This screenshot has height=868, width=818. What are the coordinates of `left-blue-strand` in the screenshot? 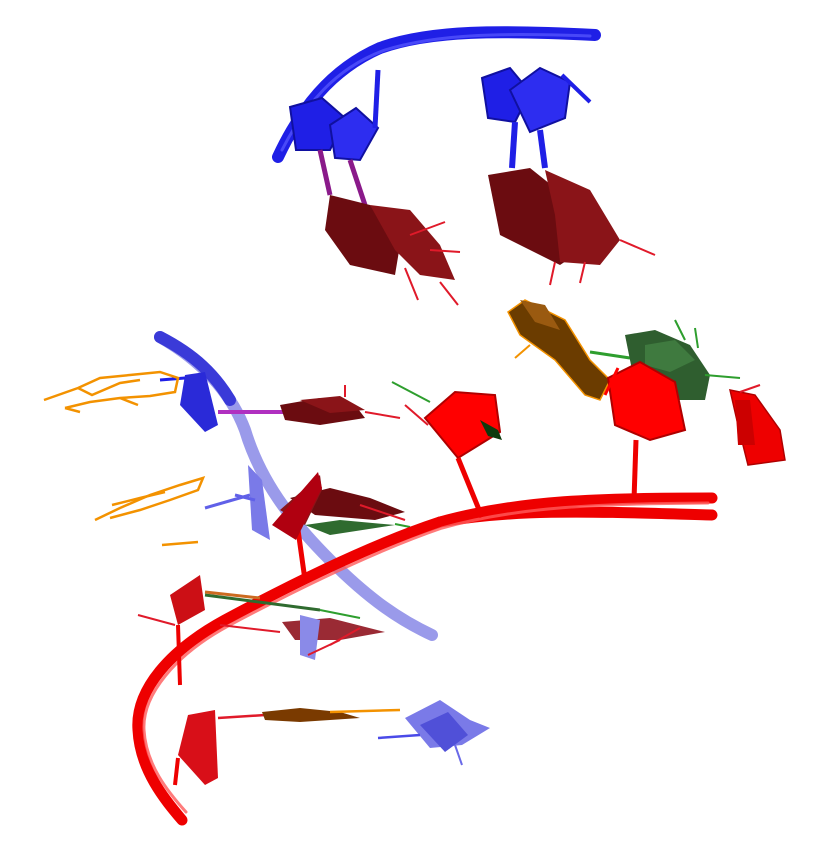 It's located at (296, 486).